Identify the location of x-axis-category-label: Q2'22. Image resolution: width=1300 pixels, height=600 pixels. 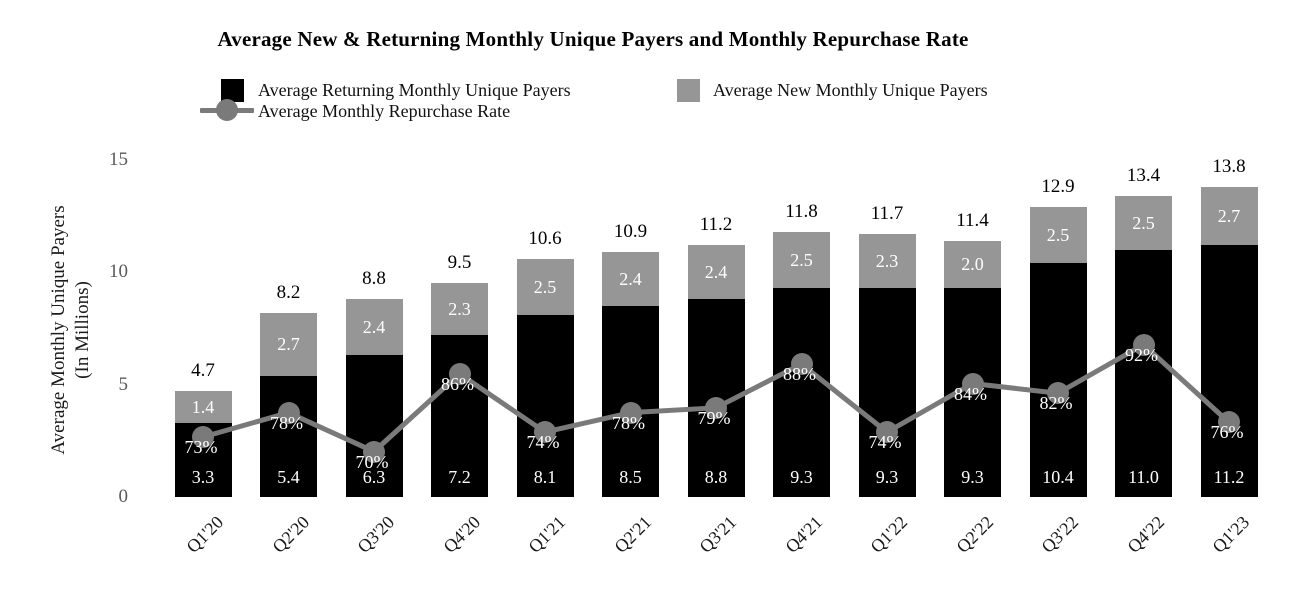
(974, 534).